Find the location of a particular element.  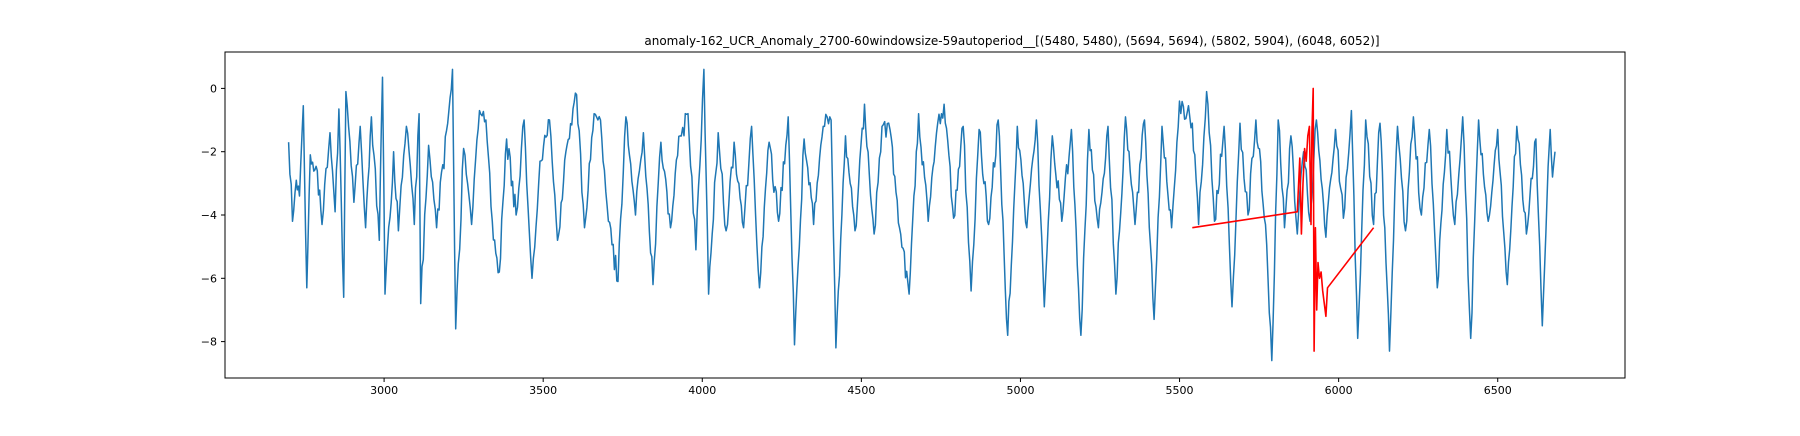

x-tick-label: 4500 is located at coordinates (861, 390).